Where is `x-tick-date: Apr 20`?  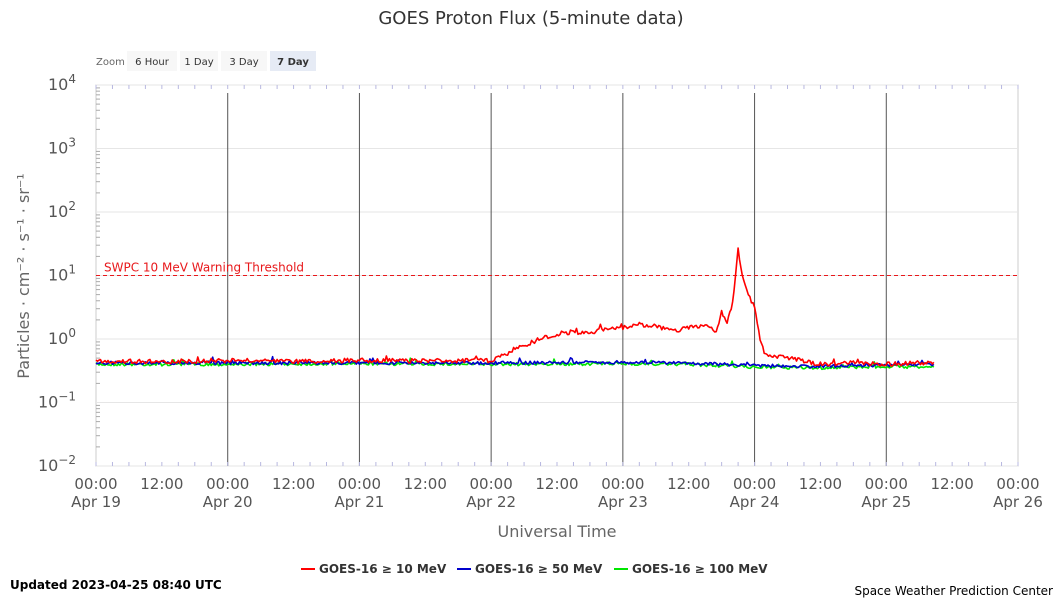
x-tick-date: Apr 20 is located at coordinates (228, 502).